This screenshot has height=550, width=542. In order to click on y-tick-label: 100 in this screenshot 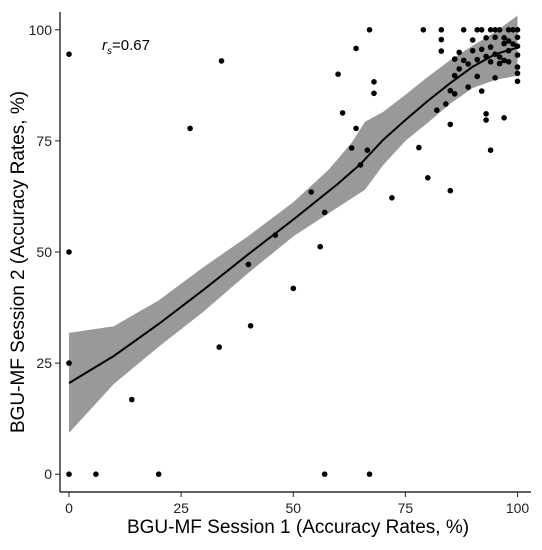, I will do `click(41, 30)`.